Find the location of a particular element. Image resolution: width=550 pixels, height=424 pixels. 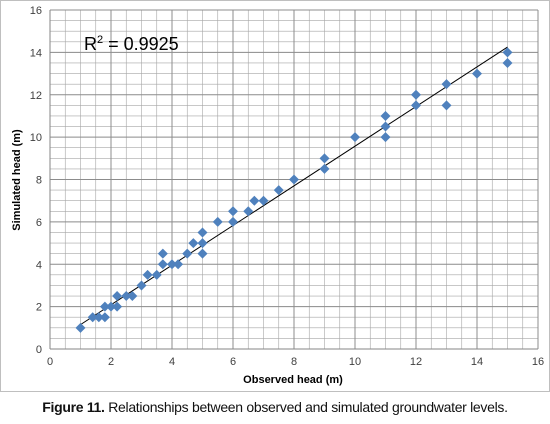

r-squared-annotation: R2 = 0.9925 is located at coordinates (131, 44).